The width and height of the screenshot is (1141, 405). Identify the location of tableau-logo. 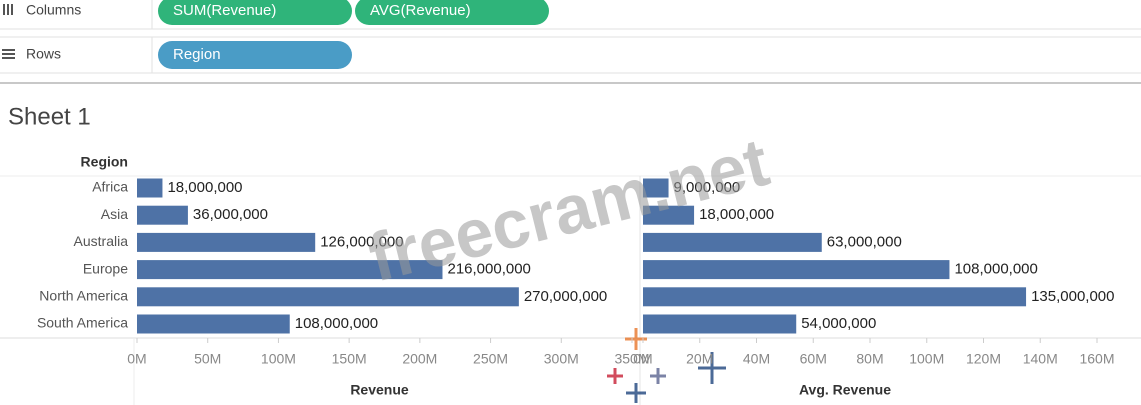
(666, 365).